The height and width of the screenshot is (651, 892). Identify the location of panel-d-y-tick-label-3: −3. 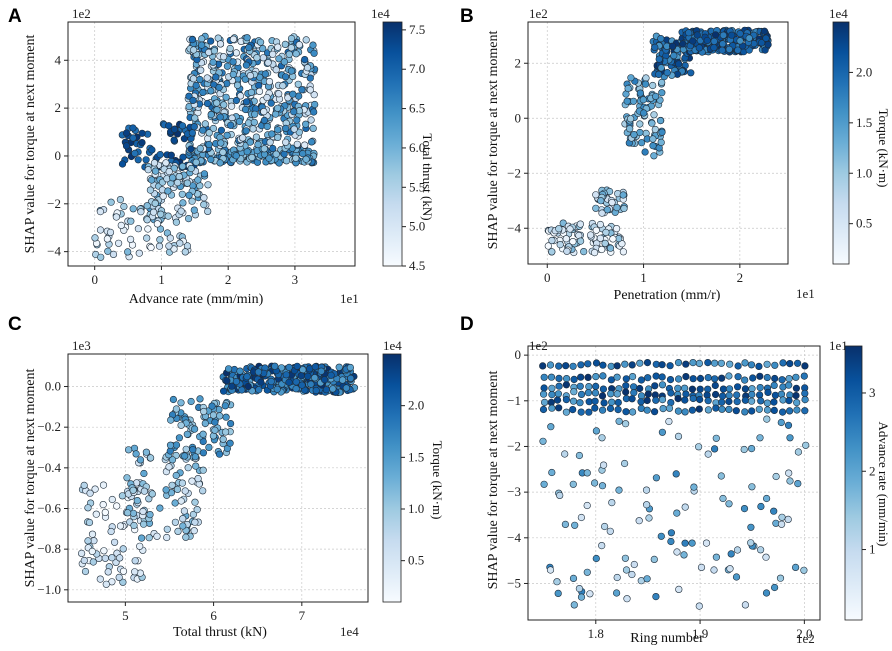
(514, 491).